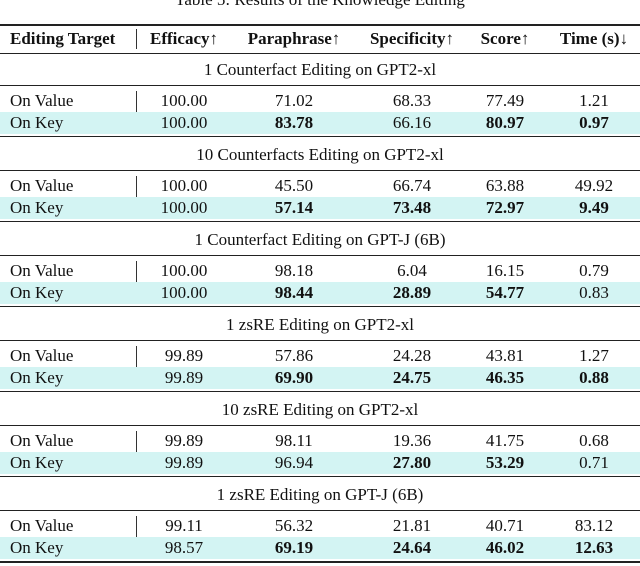 This screenshot has height=566, width=640. What do you see at coordinates (505, 292) in the screenshot?
I see `cell: 54.77` at bounding box center [505, 292].